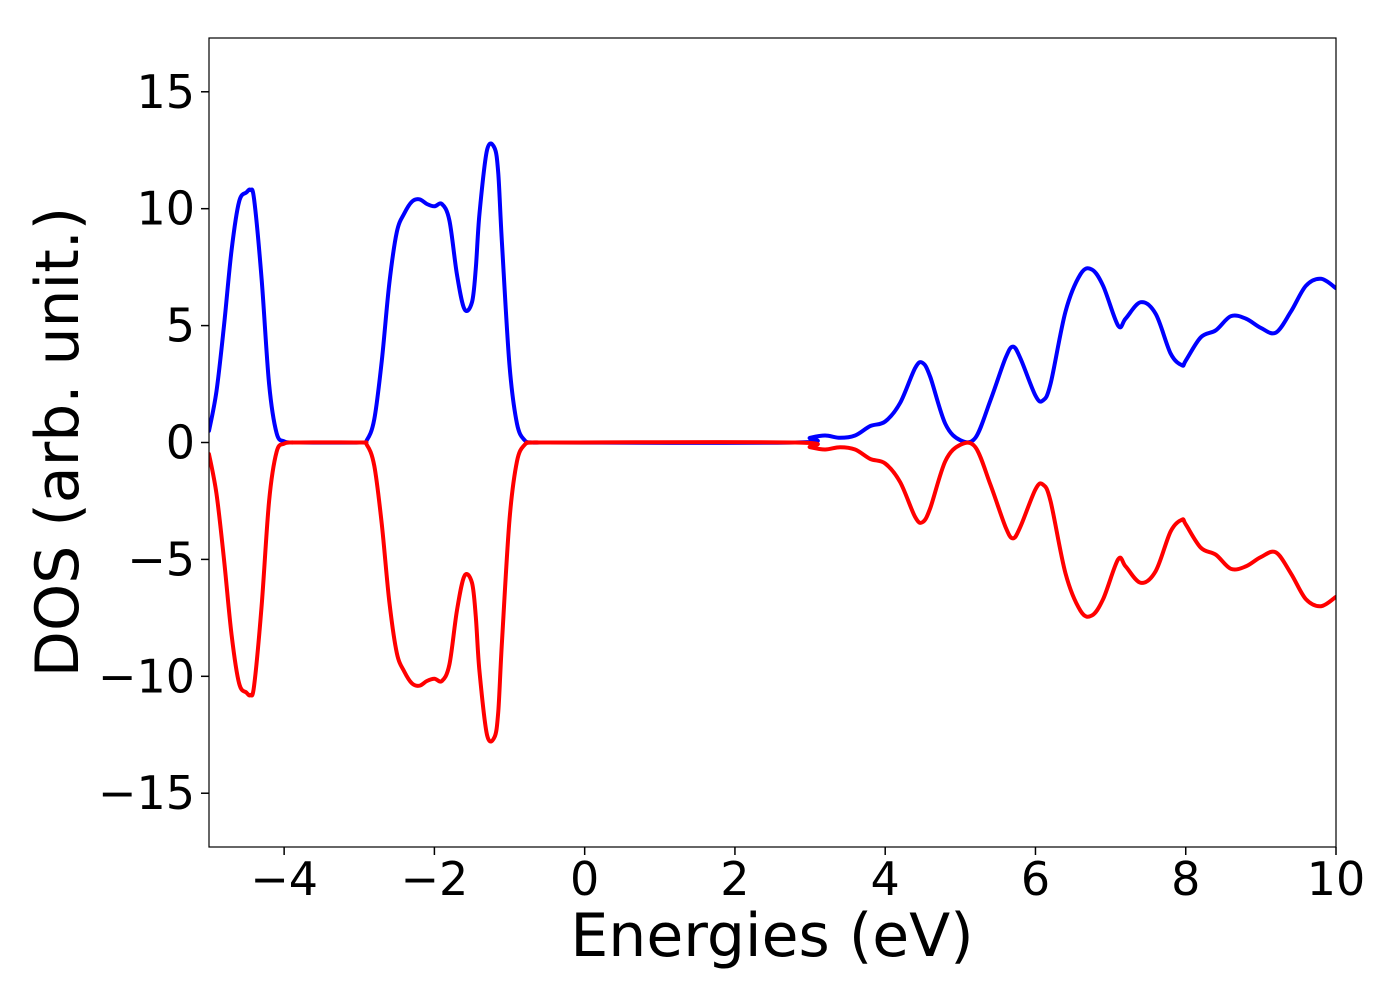 The height and width of the screenshot is (1000, 1400). Describe the element at coordinates (434, 879) in the screenshot. I see `x-tick-label: −2` at that location.